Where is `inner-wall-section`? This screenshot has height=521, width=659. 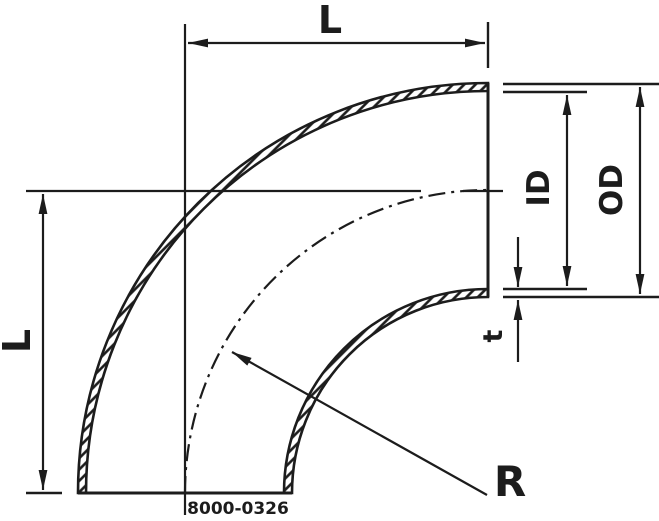 inner-wall-section is located at coordinates (386, 391).